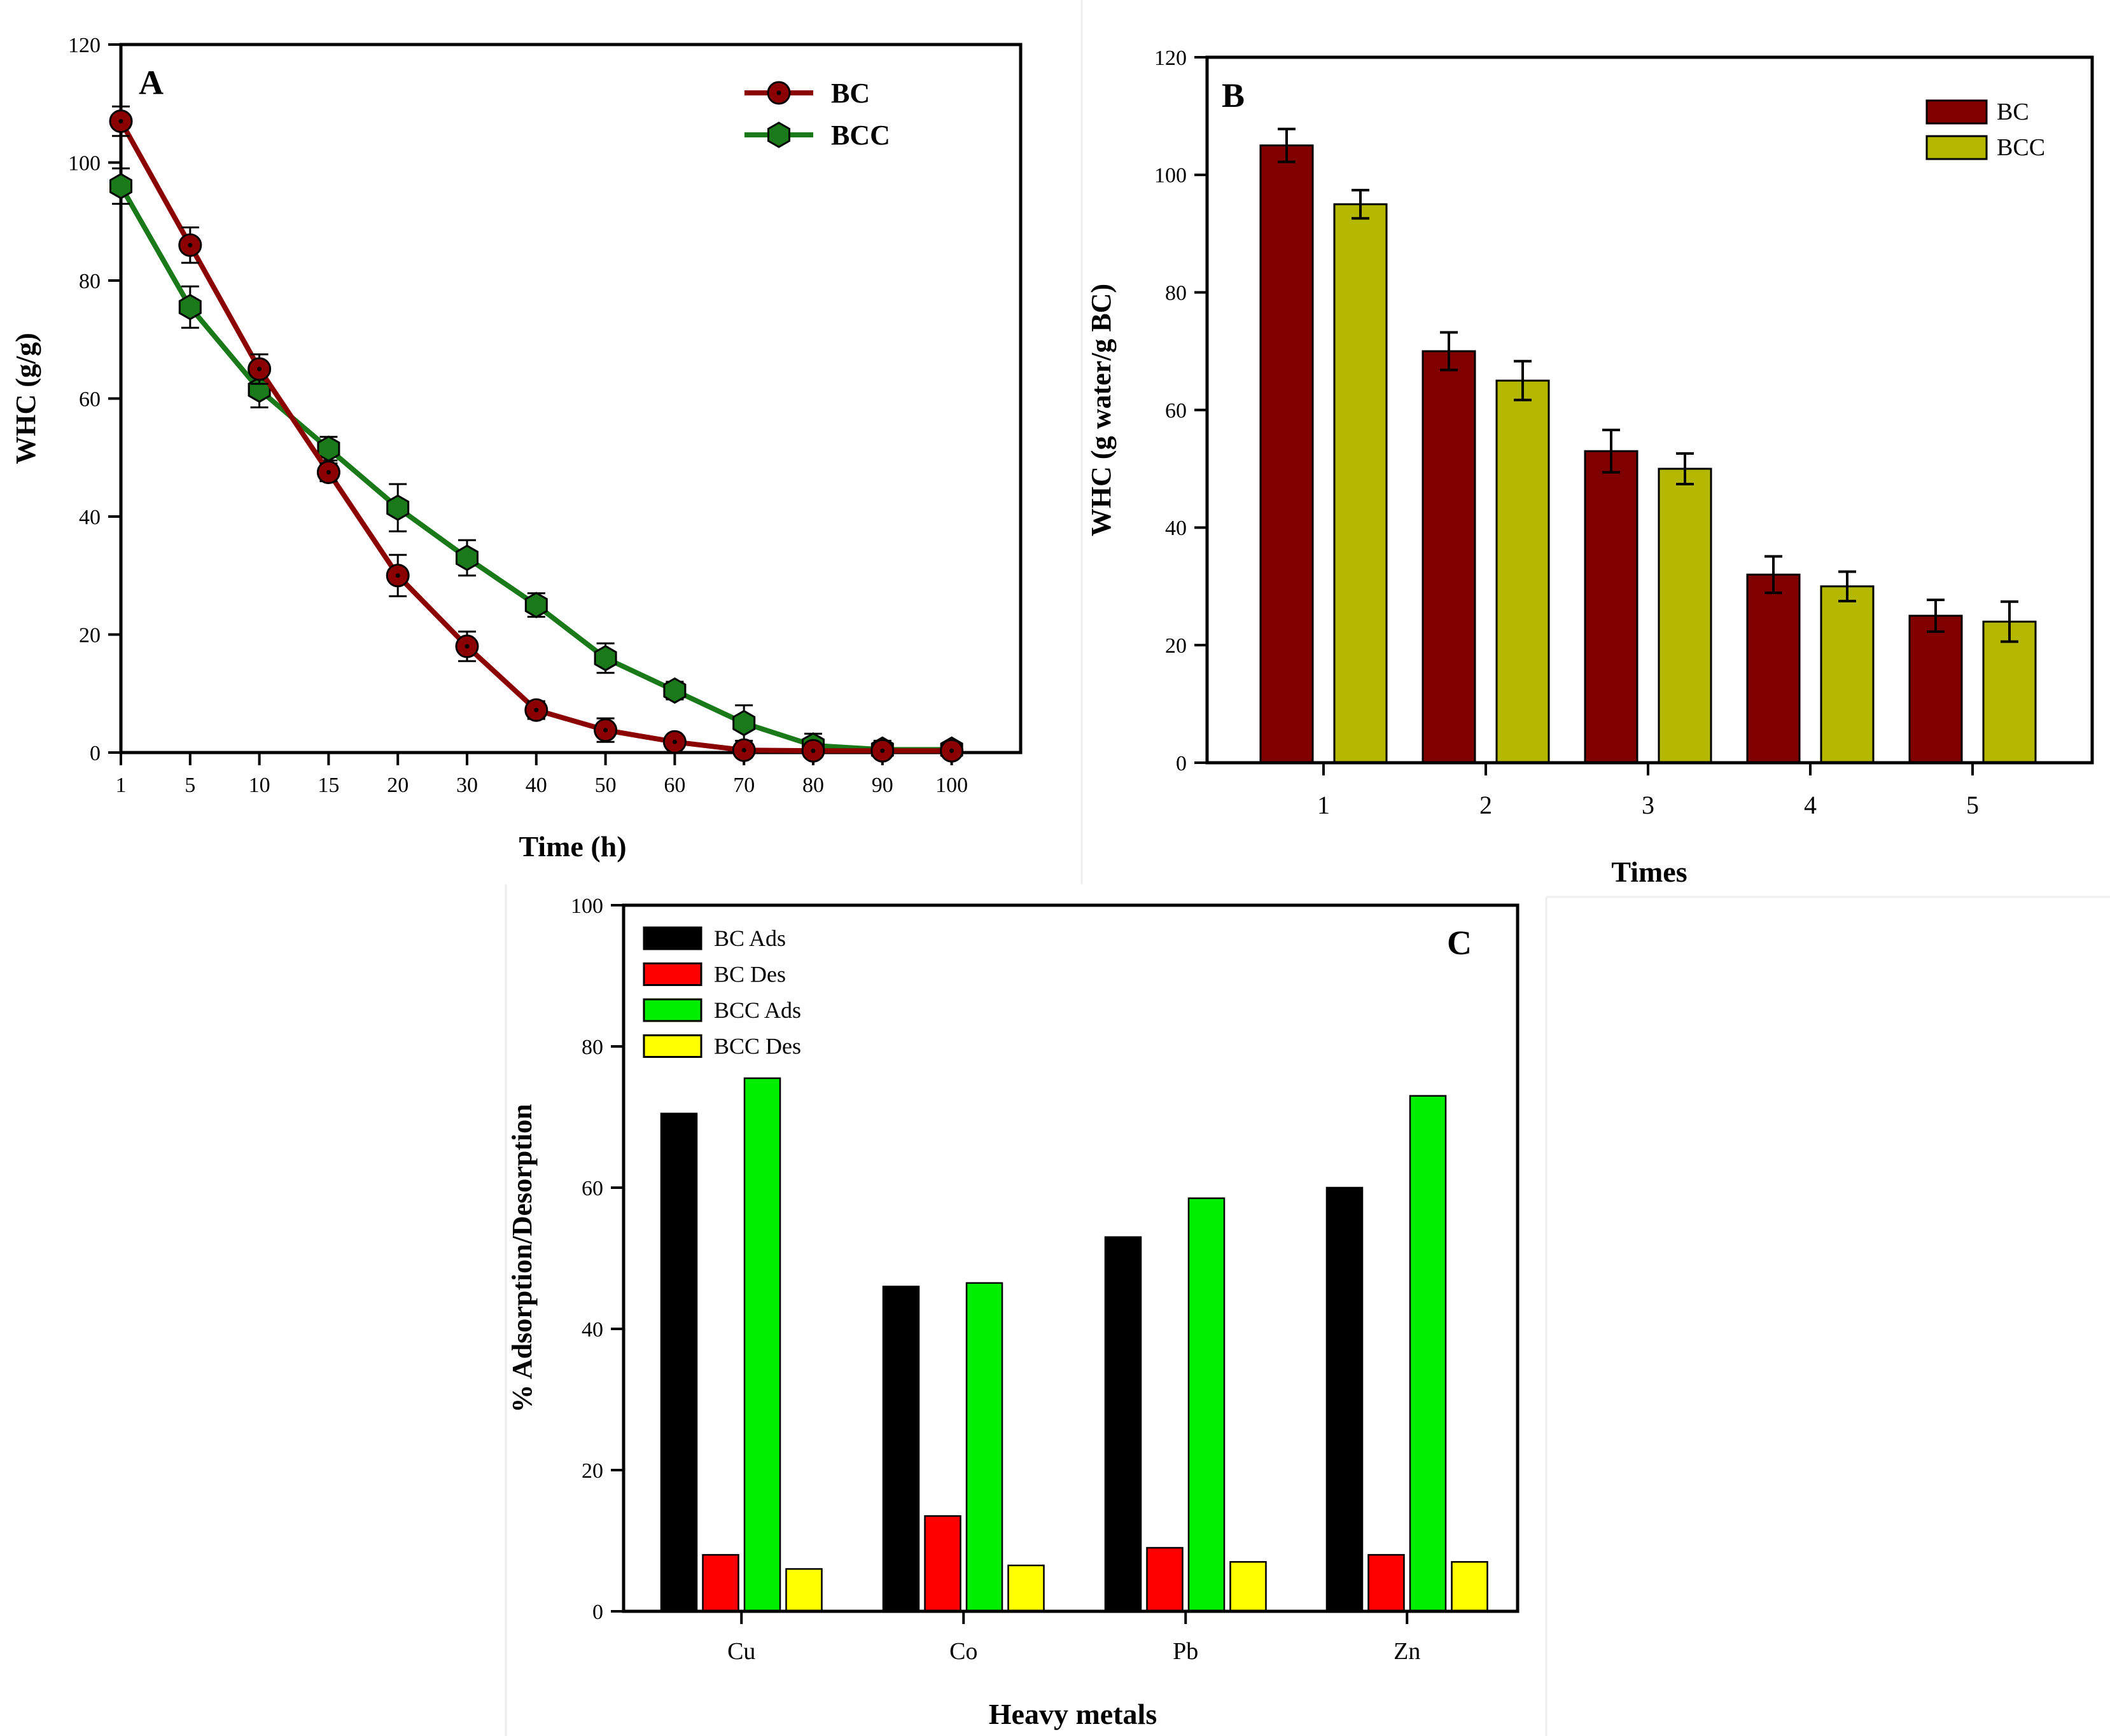  Describe the element at coordinates (850, 93) in the screenshot. I see `legend-label: BC` at that location.